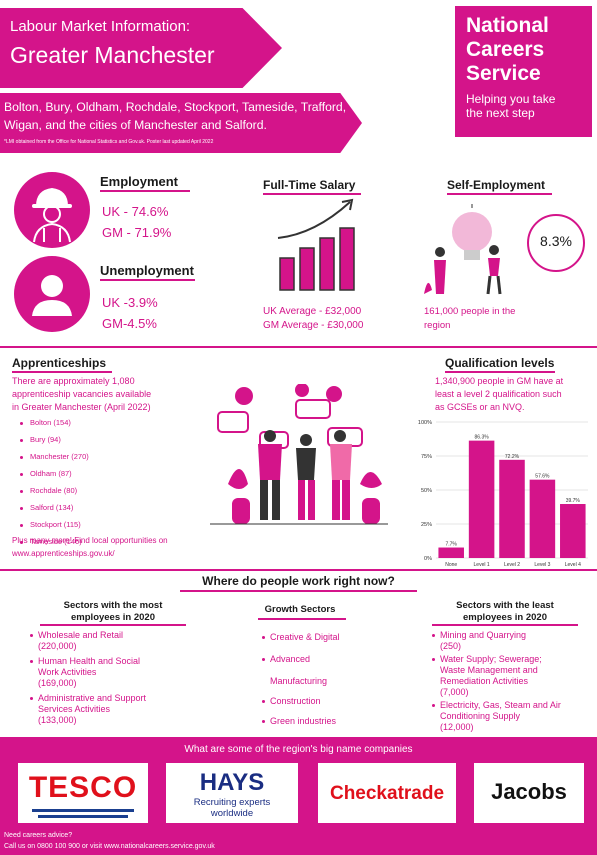 This screenshot has width=597, height=855. Describe the element at coordinates (89, 661) in the screenshot. I see `most-sector-item: Human Health and Social` at that location.